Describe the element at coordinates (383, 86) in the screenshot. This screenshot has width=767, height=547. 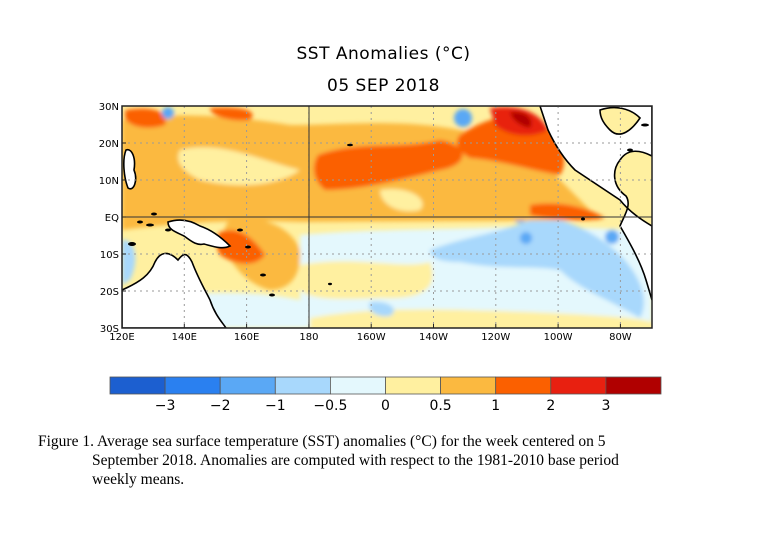
I see `chart-subtitle: 05 SEP 2018` at that location.